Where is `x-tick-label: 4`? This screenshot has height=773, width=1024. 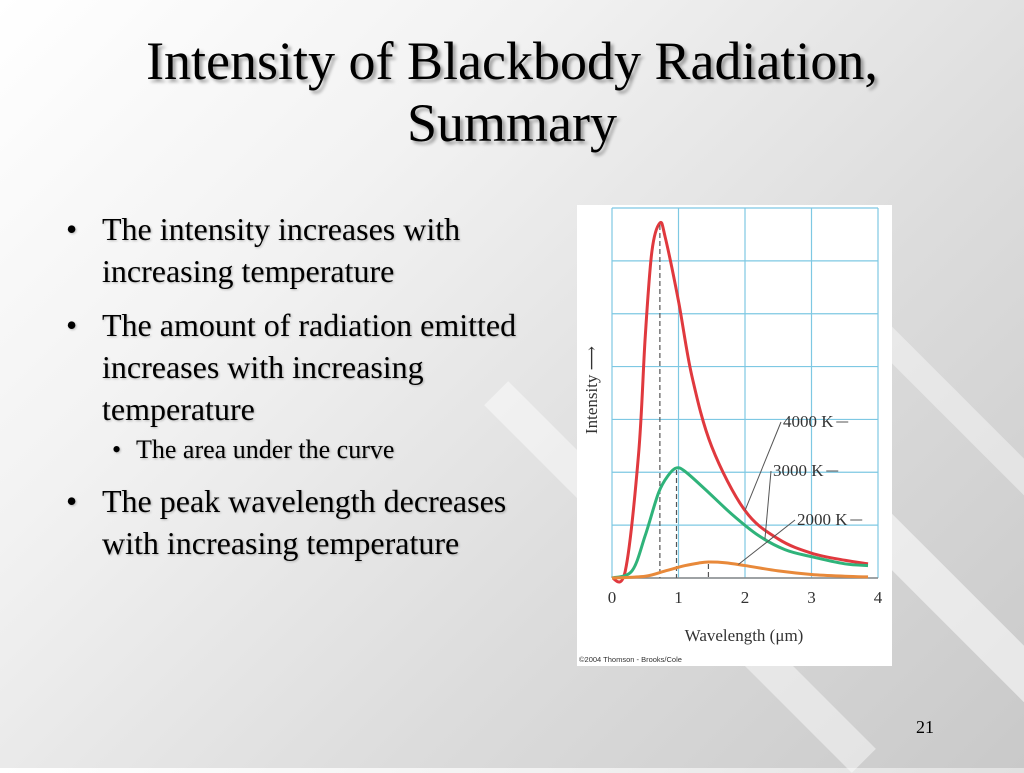 x-tick-label: 4 is located at coordinates (878, 597).